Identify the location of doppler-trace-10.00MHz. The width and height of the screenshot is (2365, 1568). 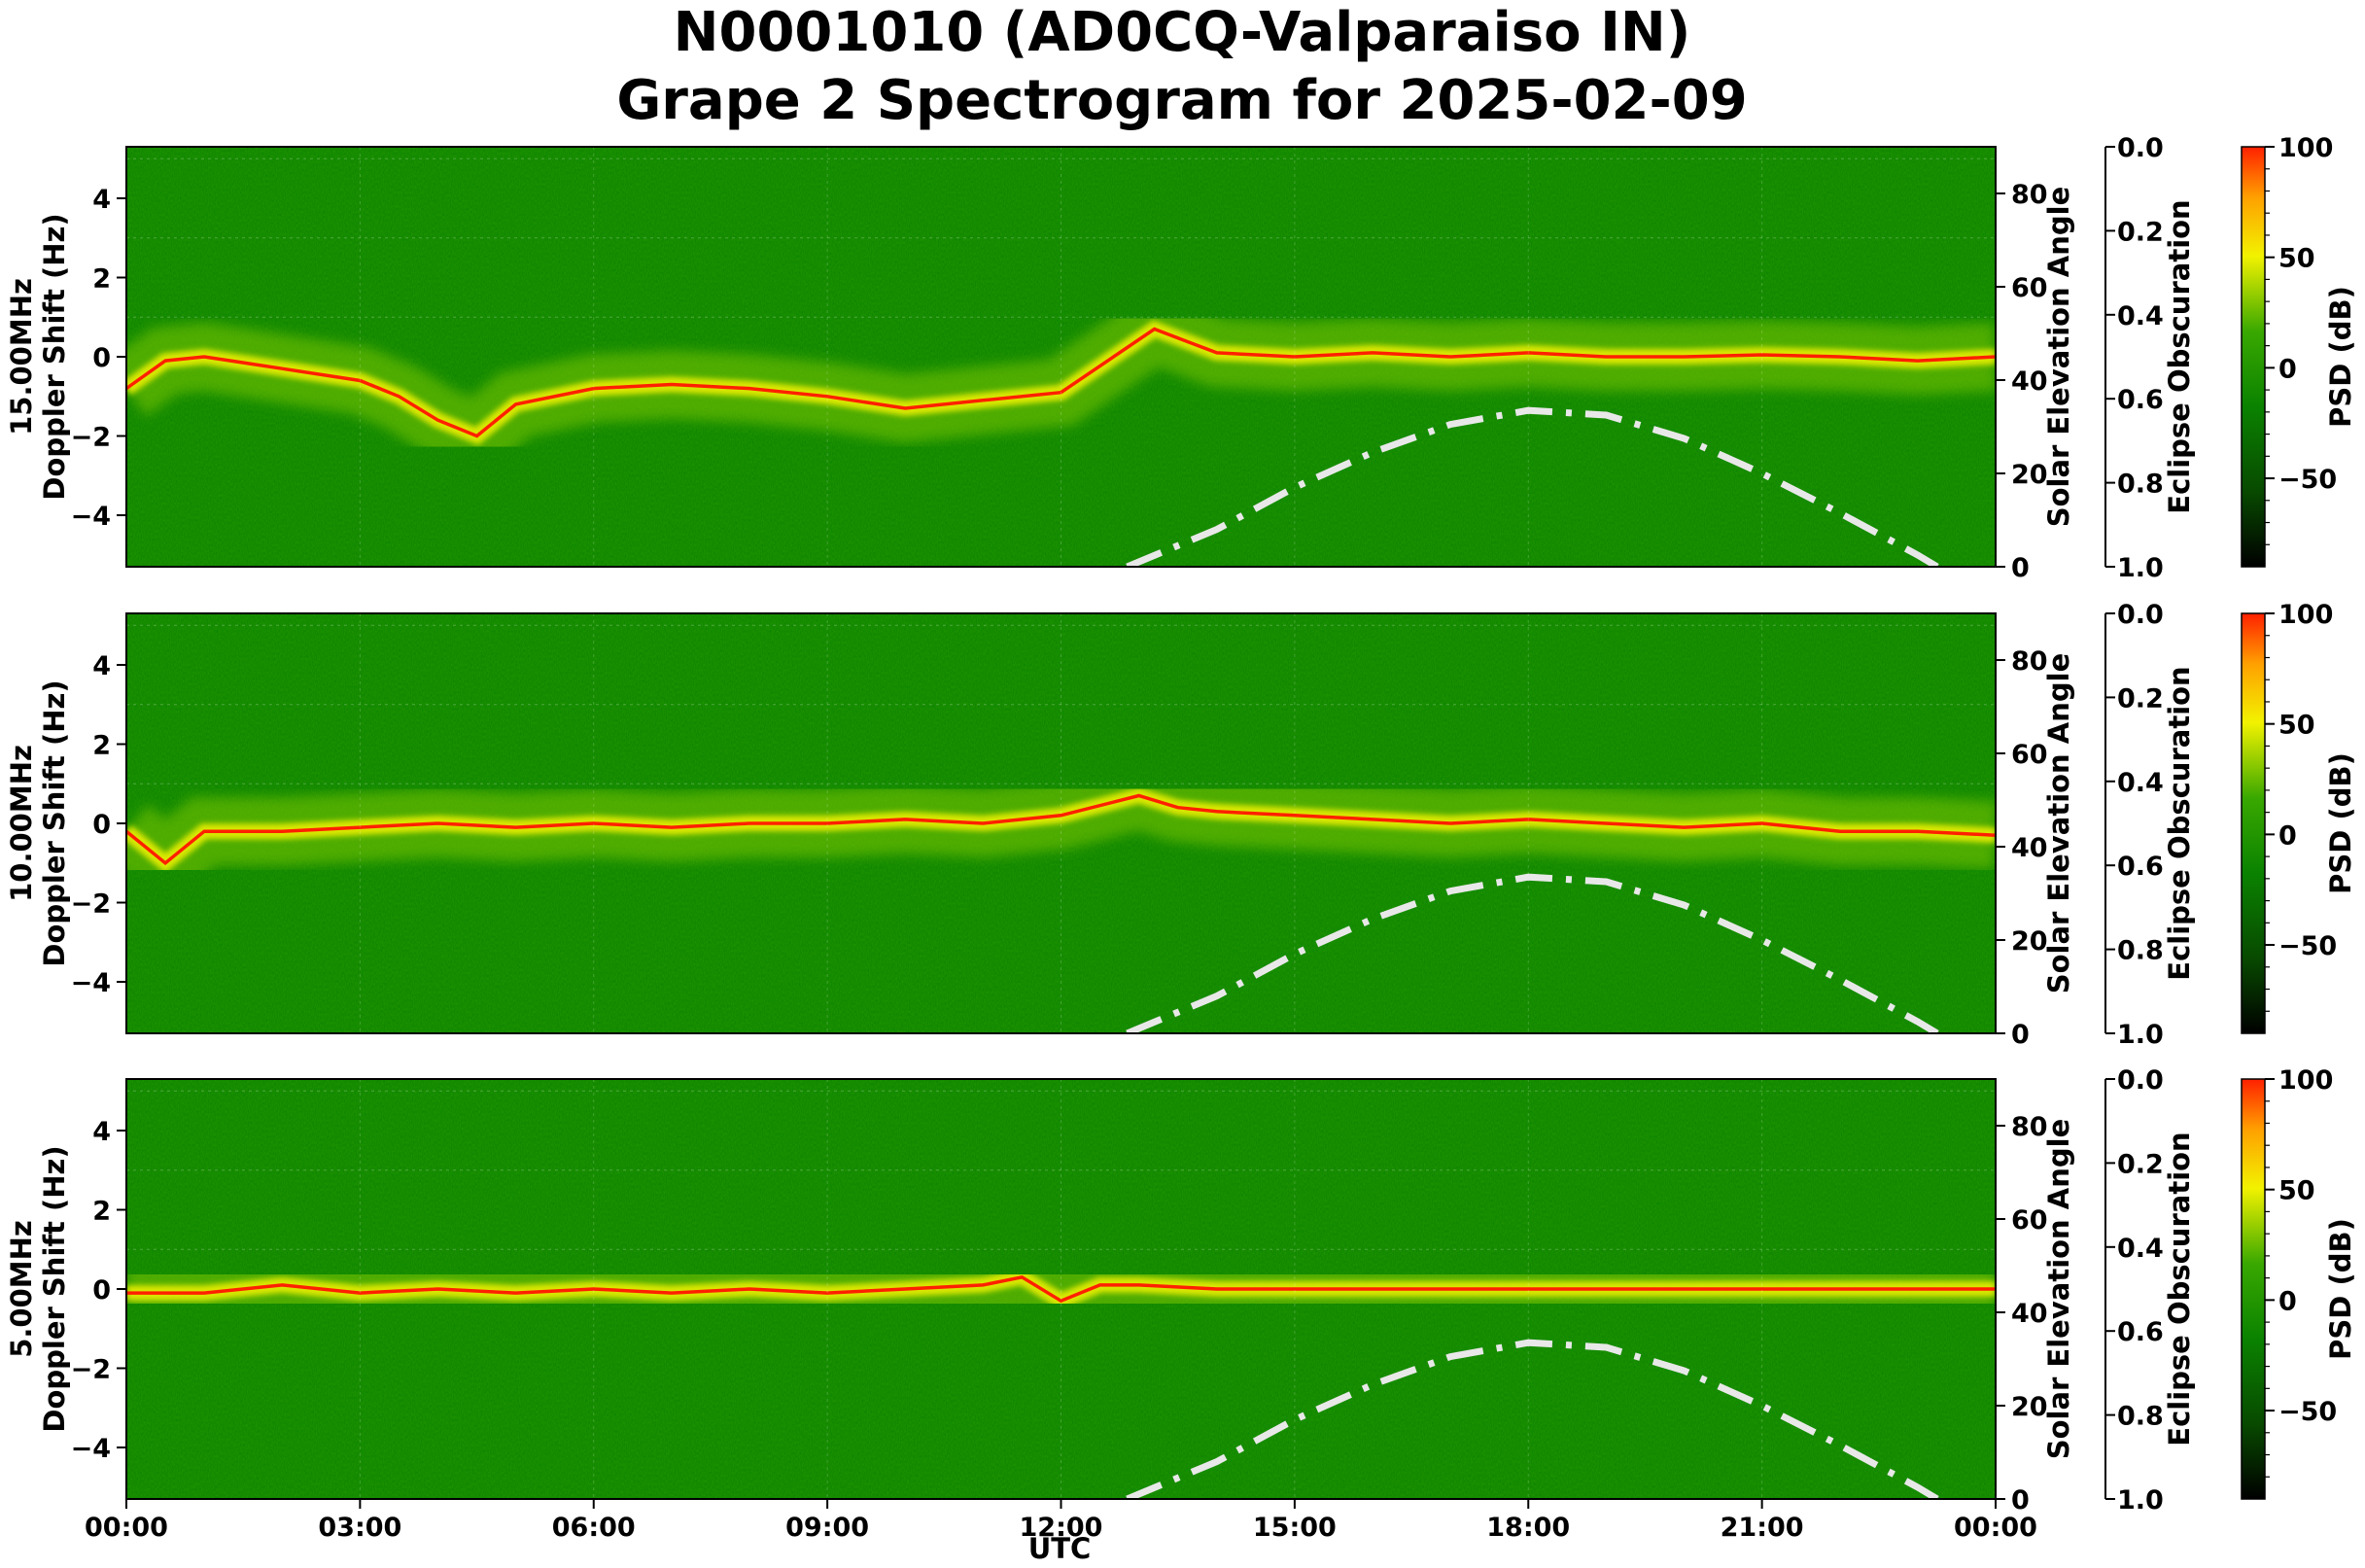
(1061, 829).